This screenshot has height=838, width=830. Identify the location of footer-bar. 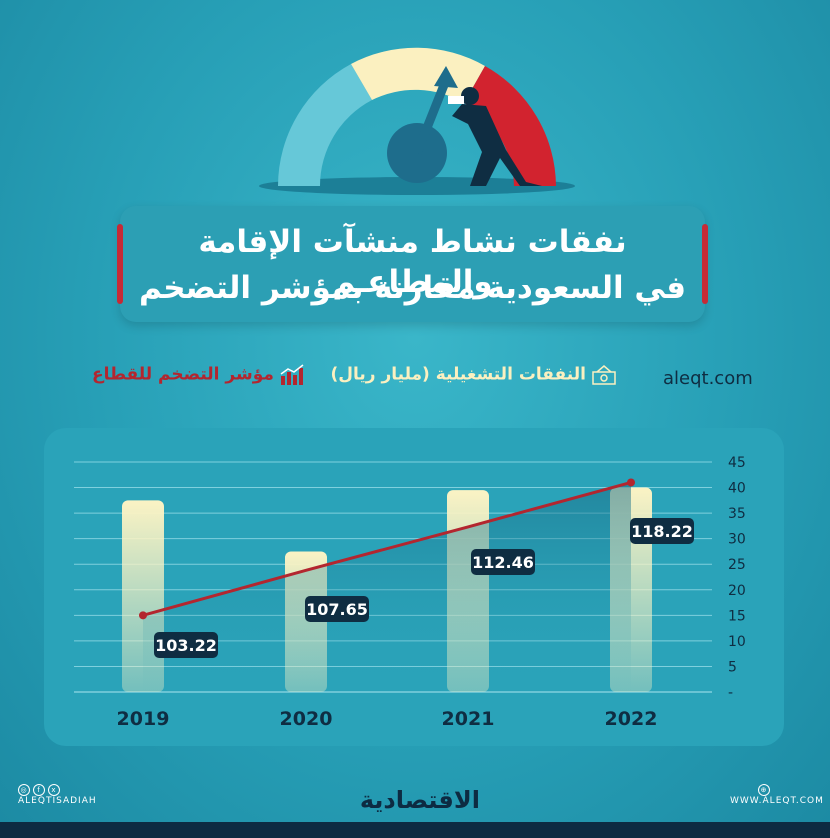
(415, 830).